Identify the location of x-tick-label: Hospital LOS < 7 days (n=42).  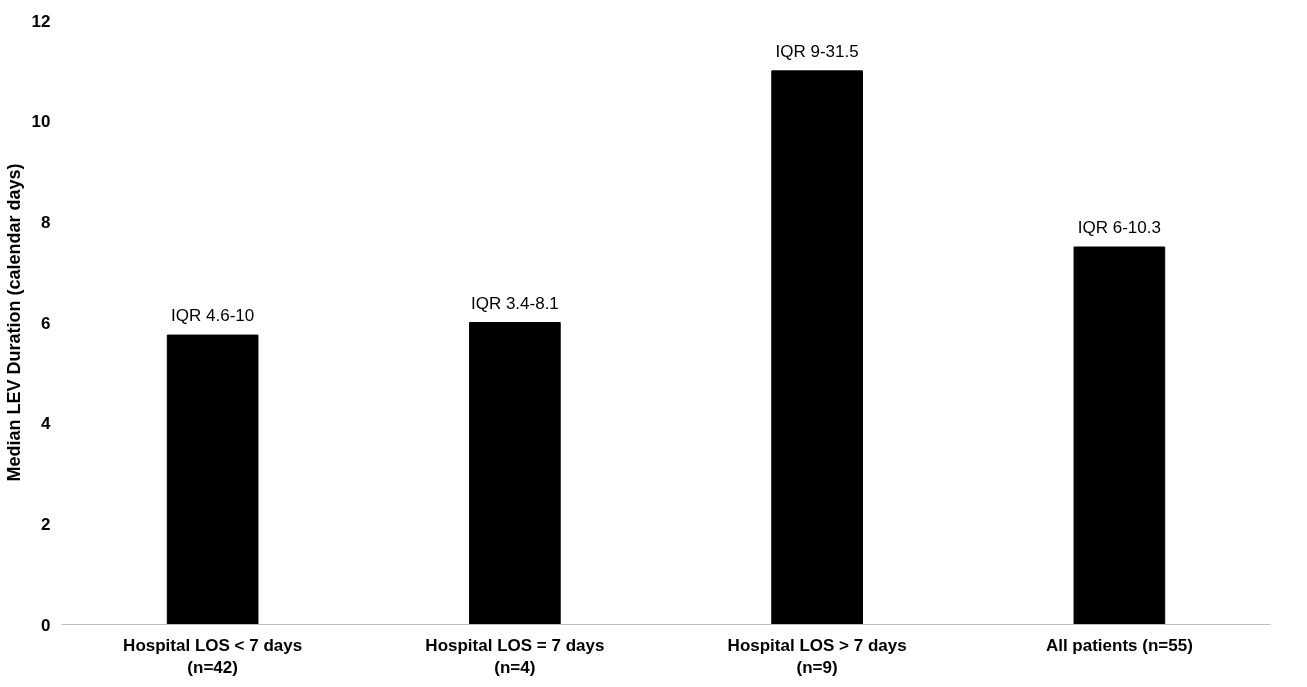
(213, 656).